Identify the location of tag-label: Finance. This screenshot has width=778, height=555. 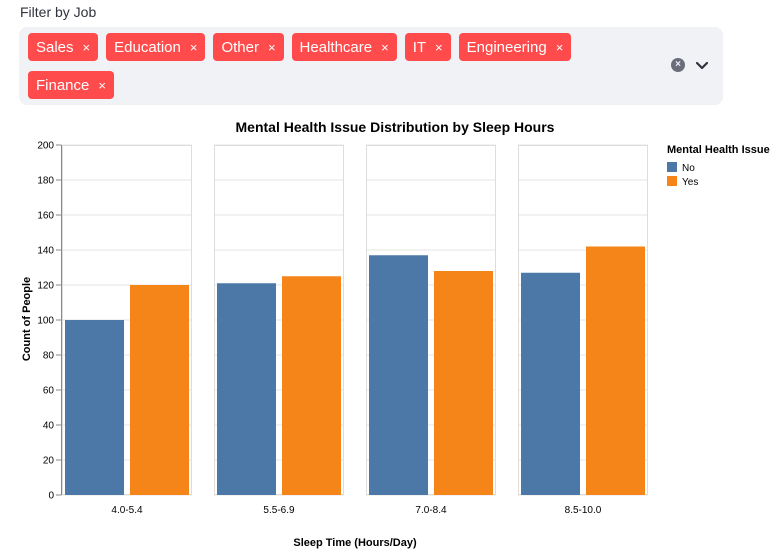
(63, 85).